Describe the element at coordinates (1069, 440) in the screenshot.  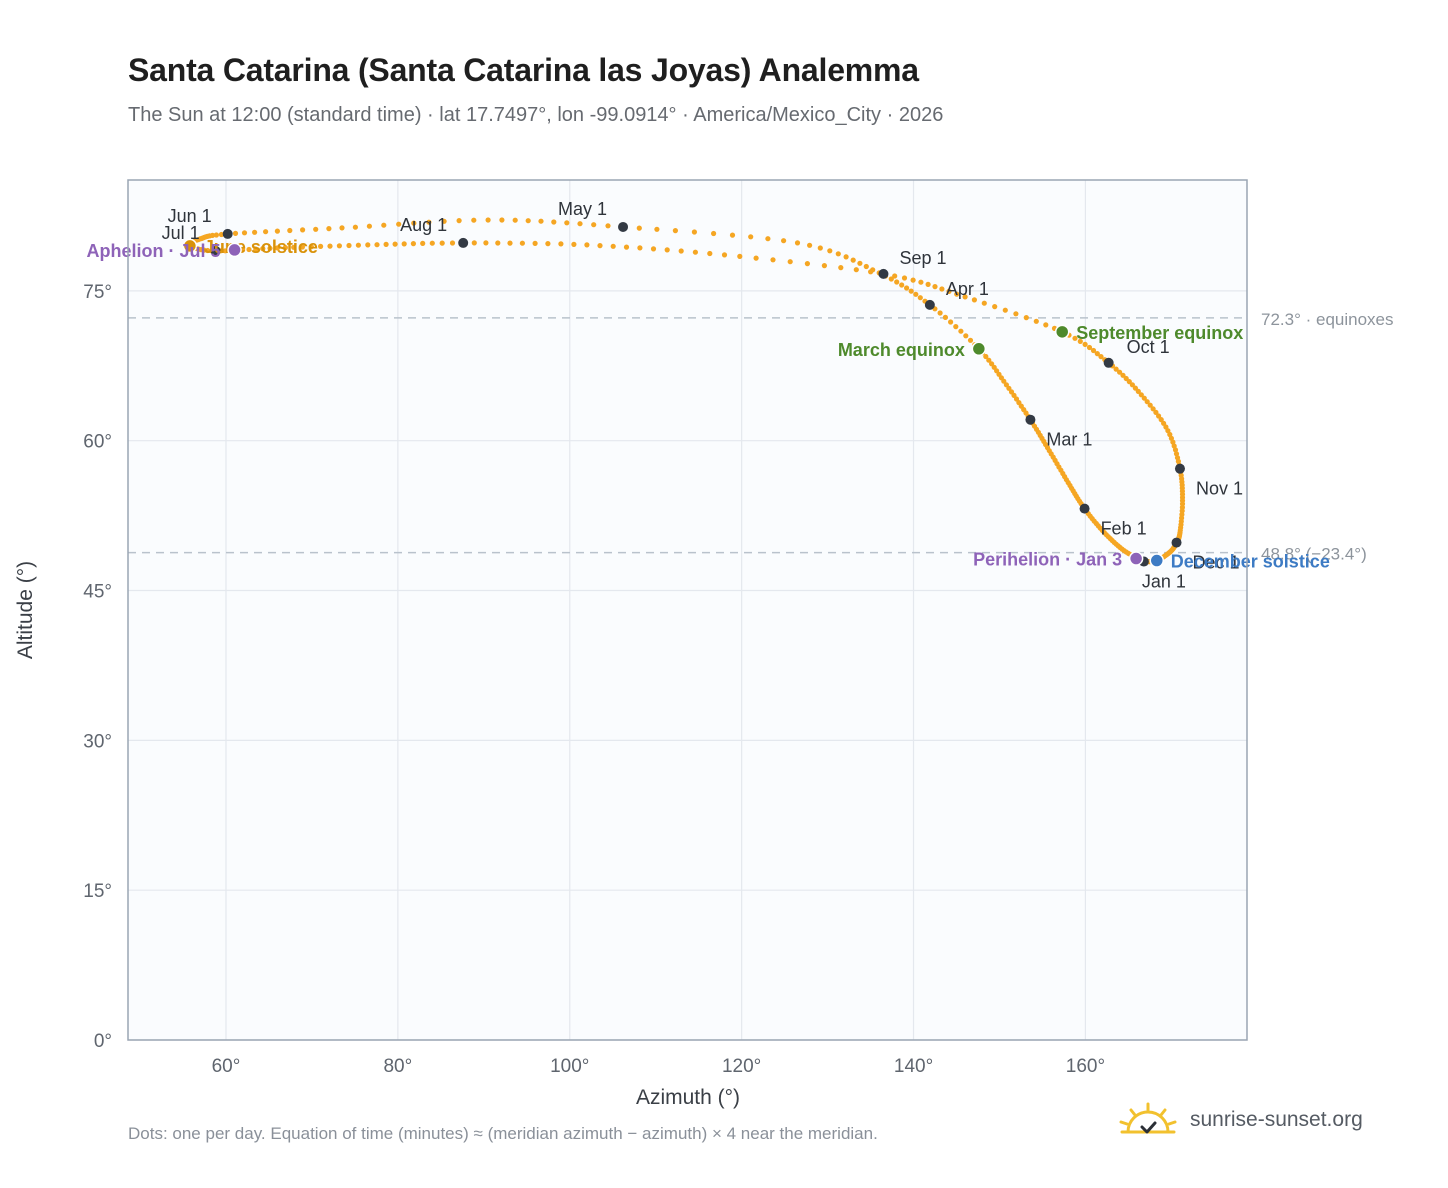
I see `month-label: Mar 1` at that location.